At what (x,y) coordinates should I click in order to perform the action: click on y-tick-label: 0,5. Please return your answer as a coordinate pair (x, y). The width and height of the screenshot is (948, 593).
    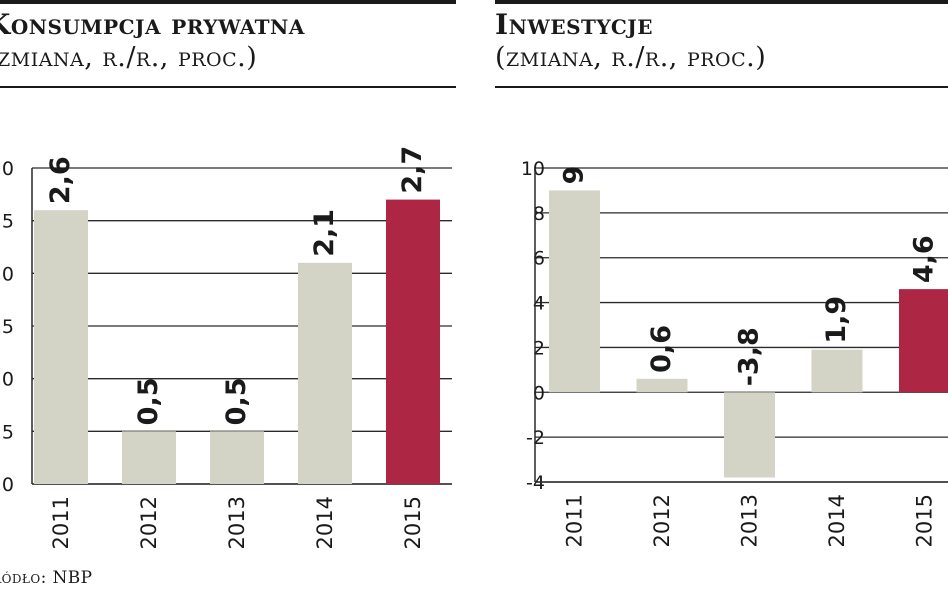
    Looking at the image, I should click on (7, 432).